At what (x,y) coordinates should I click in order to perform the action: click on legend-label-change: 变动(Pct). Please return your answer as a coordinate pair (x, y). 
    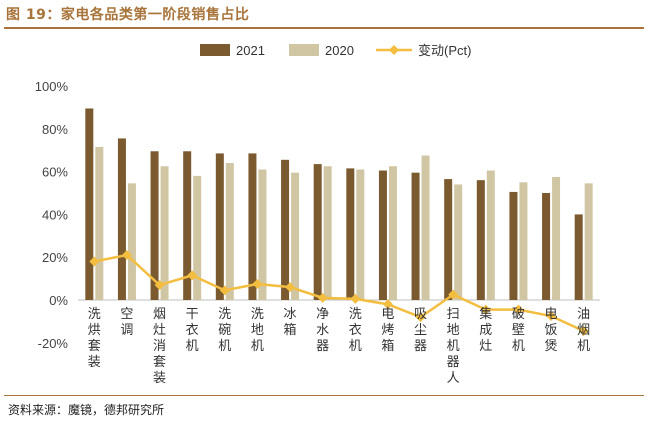
    Looking at the image, I should click on (444, 50).